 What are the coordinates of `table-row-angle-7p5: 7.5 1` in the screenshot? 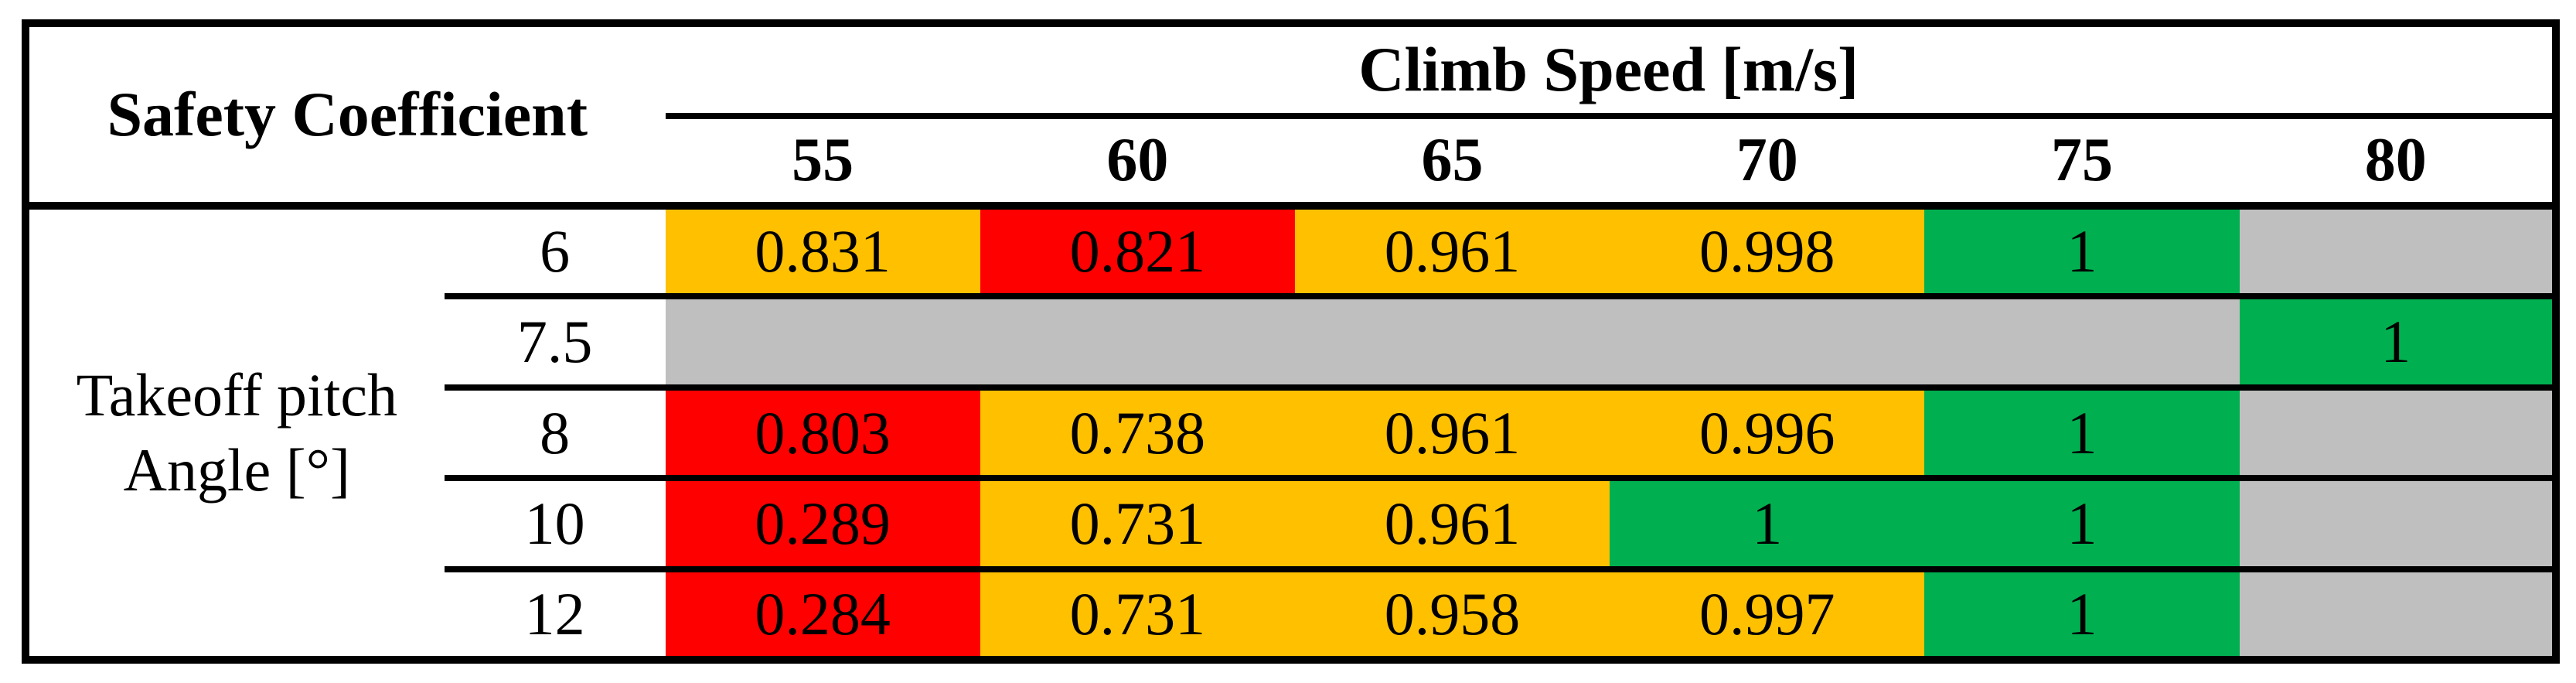 It's located at (1291, 343).